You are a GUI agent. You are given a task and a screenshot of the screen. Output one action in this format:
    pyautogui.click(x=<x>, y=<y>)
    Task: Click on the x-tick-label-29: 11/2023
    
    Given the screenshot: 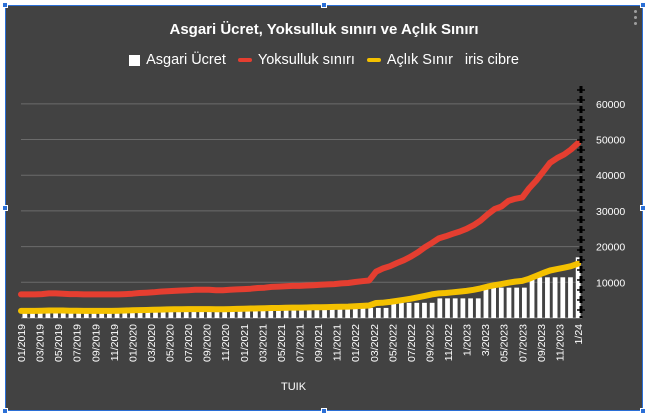 What is the action you would take?
    pyautogui.click(x=560, y=342)
    